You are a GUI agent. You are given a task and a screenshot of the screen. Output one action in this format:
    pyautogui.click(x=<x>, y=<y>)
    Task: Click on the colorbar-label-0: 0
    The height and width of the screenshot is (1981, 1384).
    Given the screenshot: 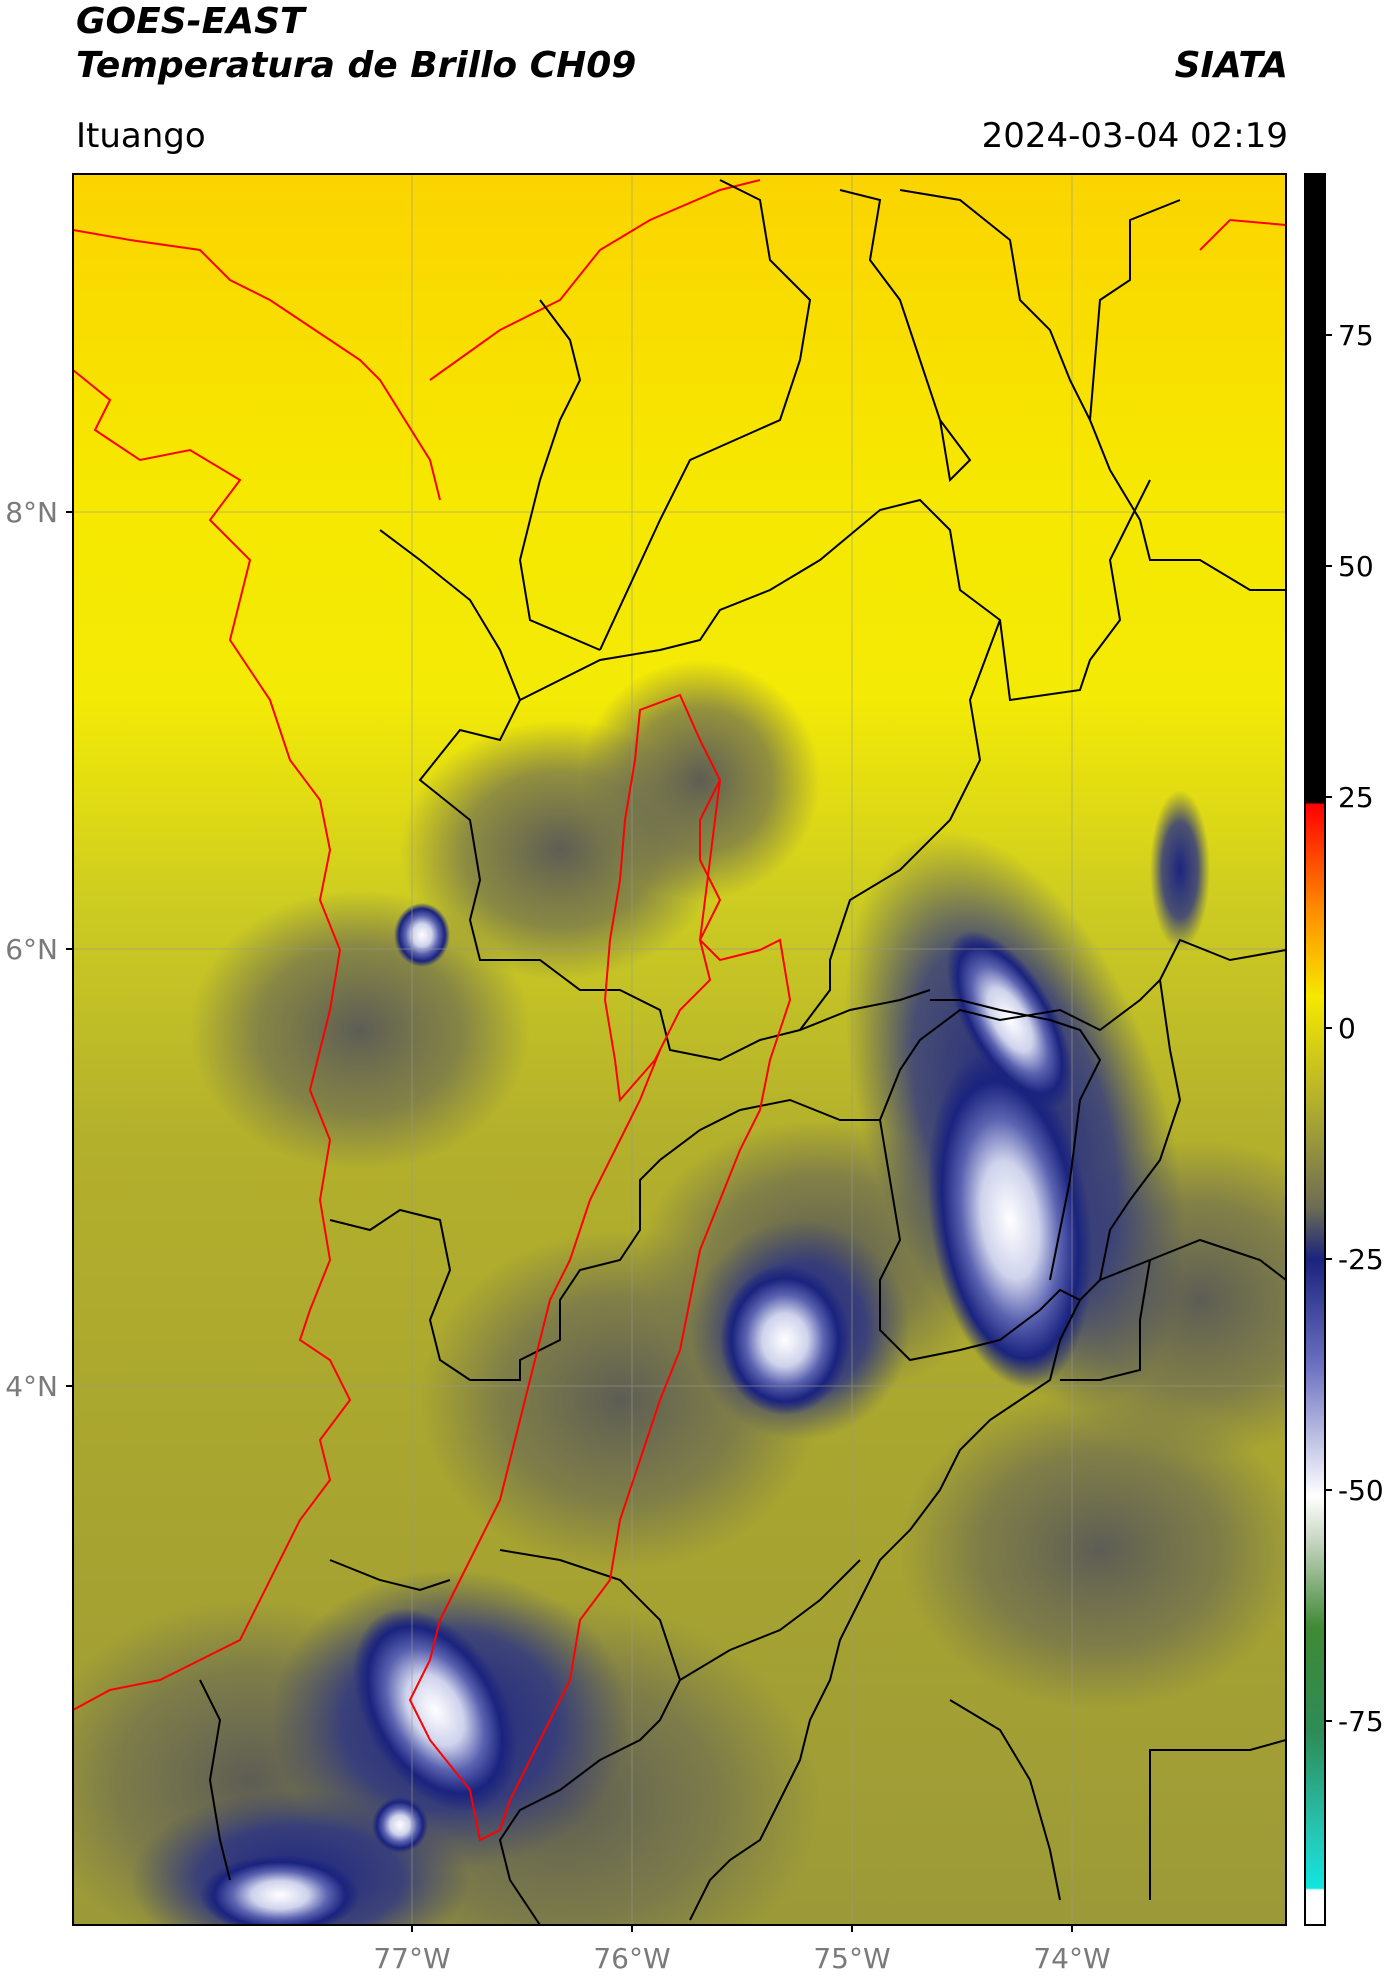 What is the action you would take?
    pyautogui.click(x=1347, y=1028)
    